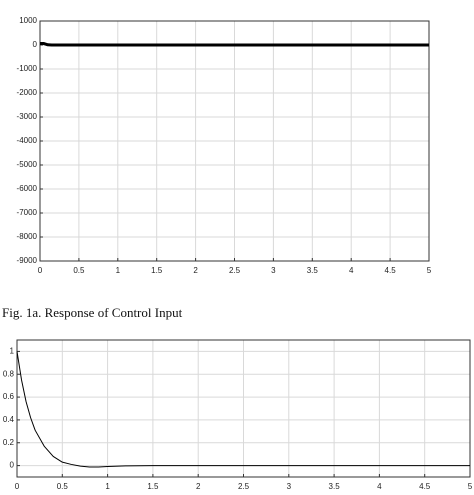  What do you see at coordinates (27, 140) in the screenshot?
I see `y-tick-label: -4000` at bounding box center [27, 140].